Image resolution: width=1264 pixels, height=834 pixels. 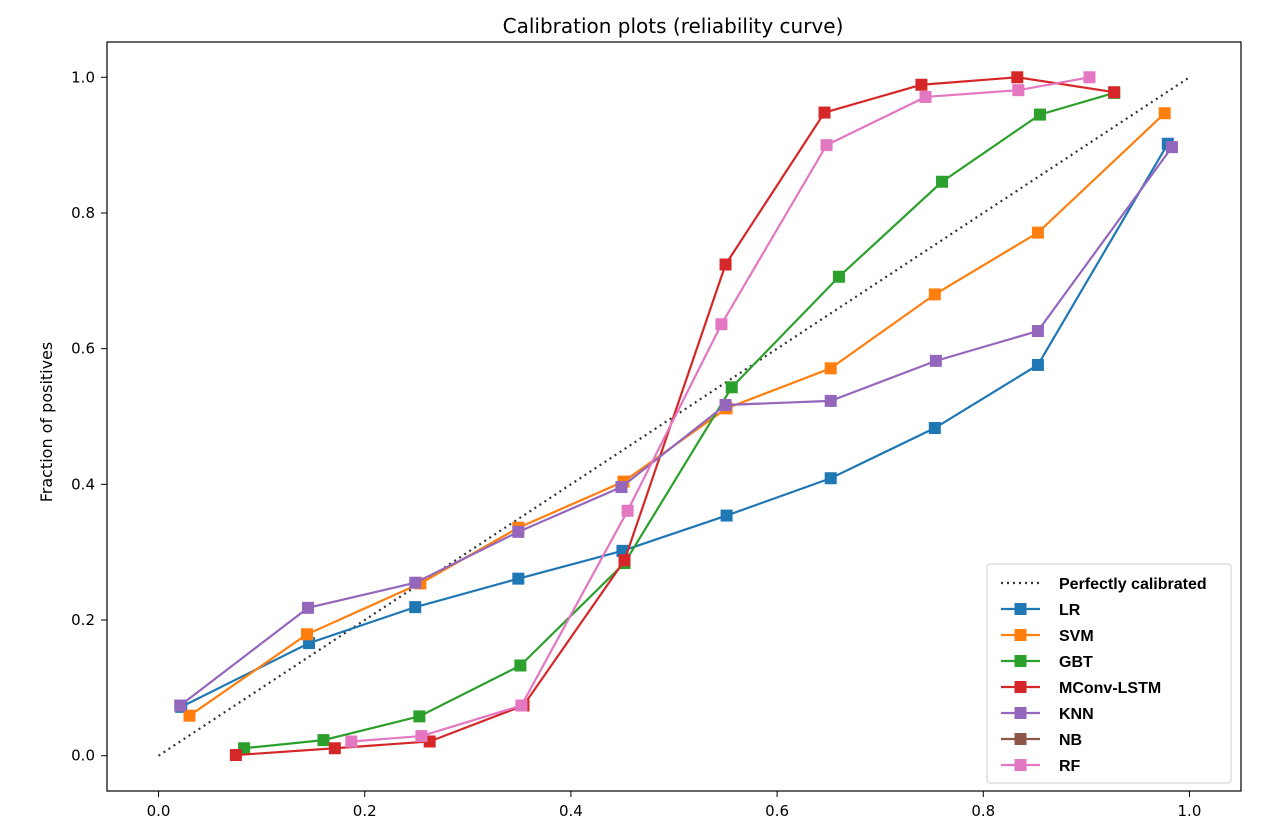 I want to click on x-tick-label: 0.8, so click(x=983, y=811).